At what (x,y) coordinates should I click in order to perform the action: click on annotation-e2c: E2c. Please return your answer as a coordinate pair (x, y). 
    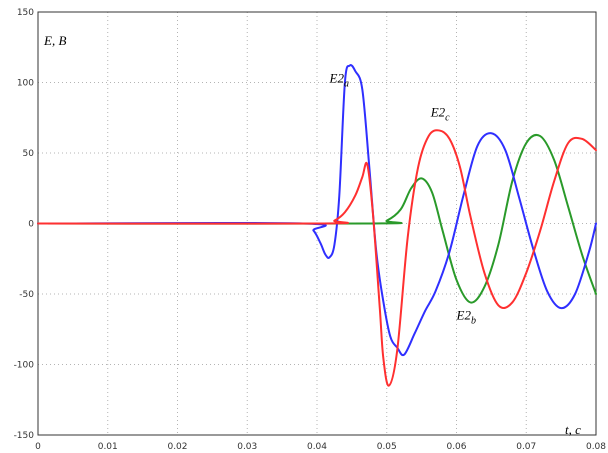
    Looking at the image, I should click on (440, 113).